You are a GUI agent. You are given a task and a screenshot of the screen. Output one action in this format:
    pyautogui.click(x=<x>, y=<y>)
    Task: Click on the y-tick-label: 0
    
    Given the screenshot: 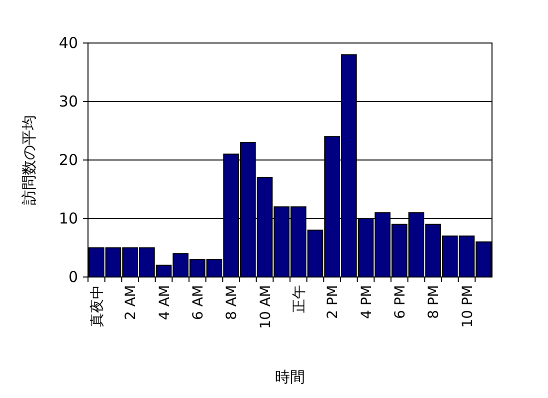 What is the action you would take?
    pyautogui.click(x=73, y=277)
    